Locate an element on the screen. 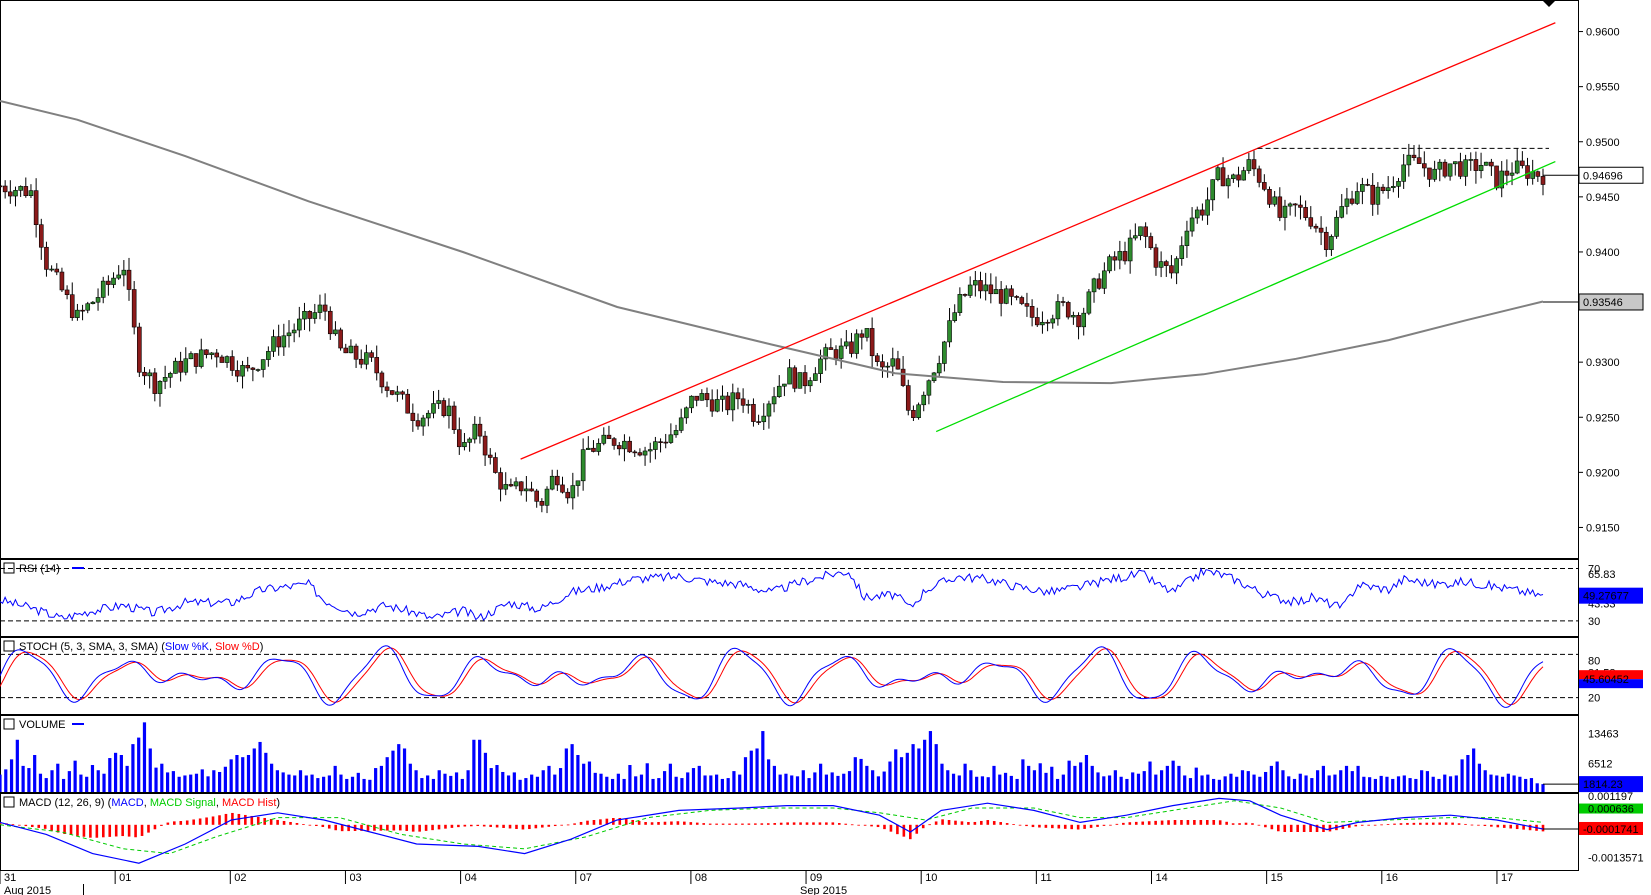 This screenshot has width=1651, height=895. volume-tick-label: 6512 is located at coordinates (1600, 765).